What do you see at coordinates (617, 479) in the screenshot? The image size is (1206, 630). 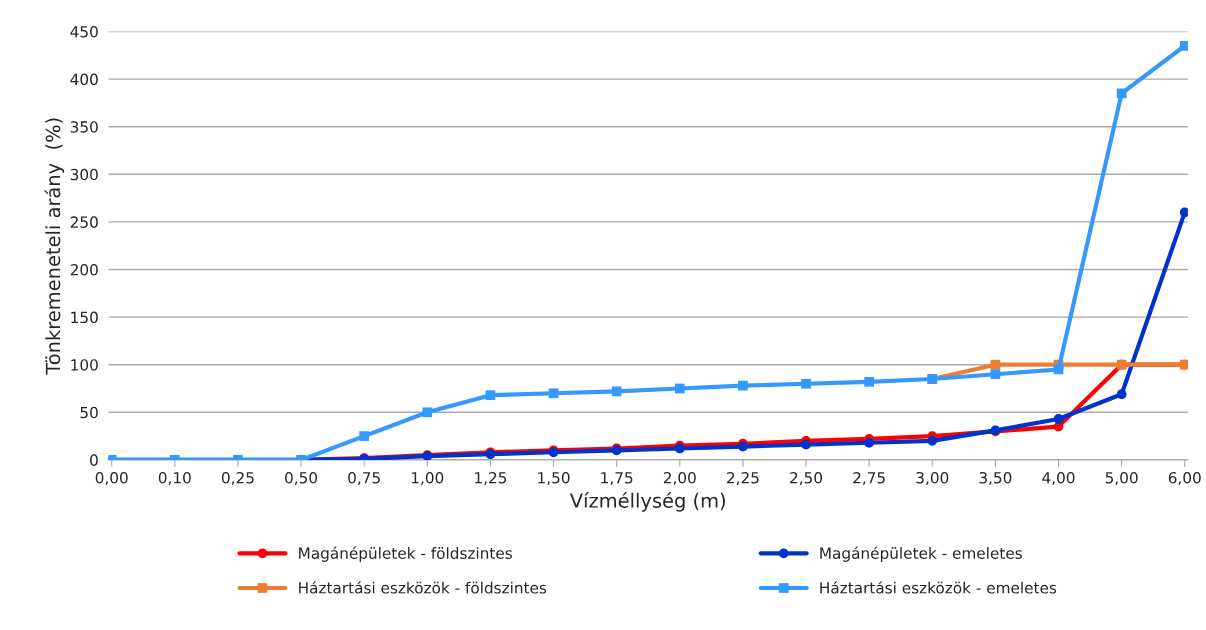 I see `x-tick-label: 1,75` at bounding box center [617, 479].